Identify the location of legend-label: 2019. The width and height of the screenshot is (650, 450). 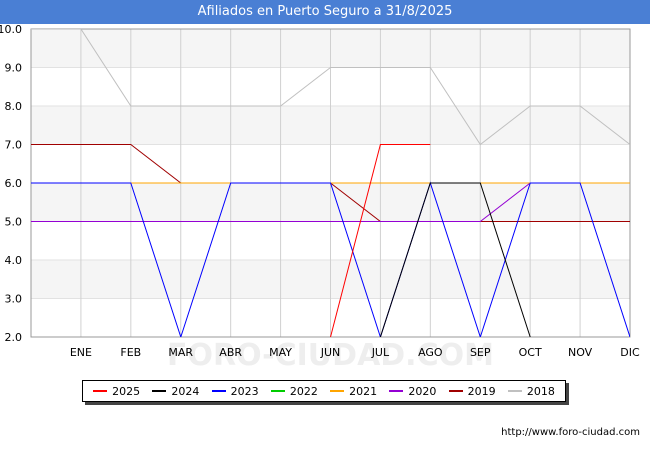
(481, 391).